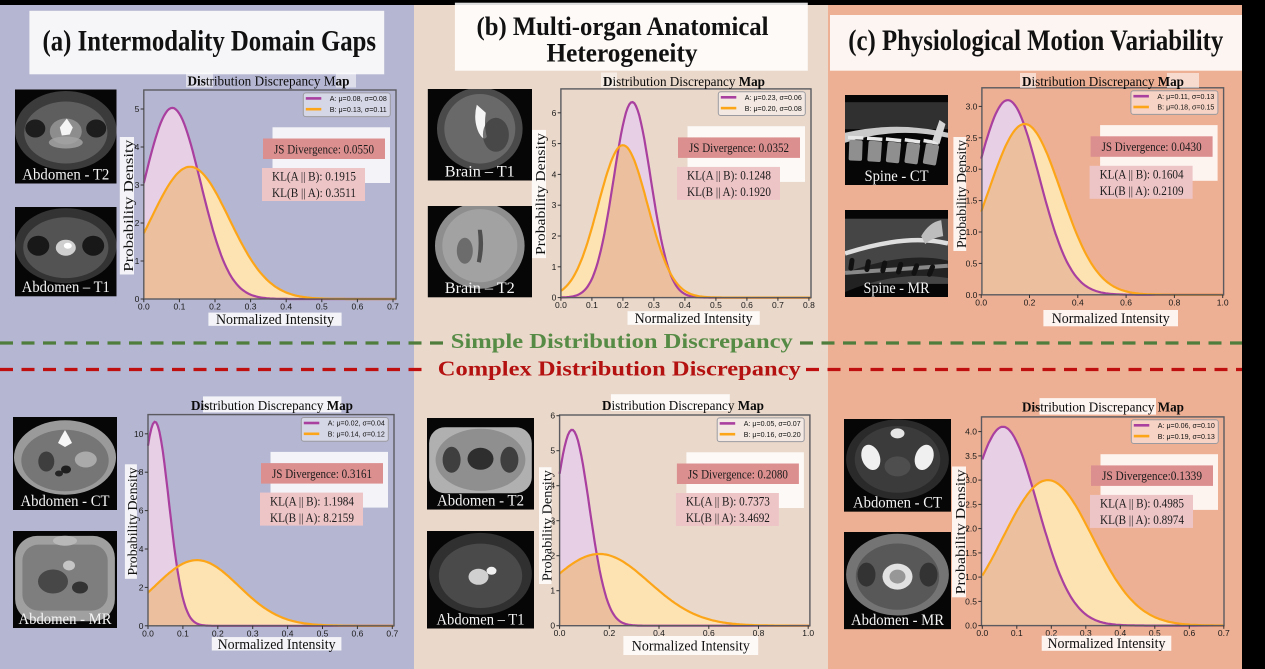 The height and width of the screenshot is (669, 1265). I want to click on svg-text: JS Divergence:0.1339, so click(1152, 475).